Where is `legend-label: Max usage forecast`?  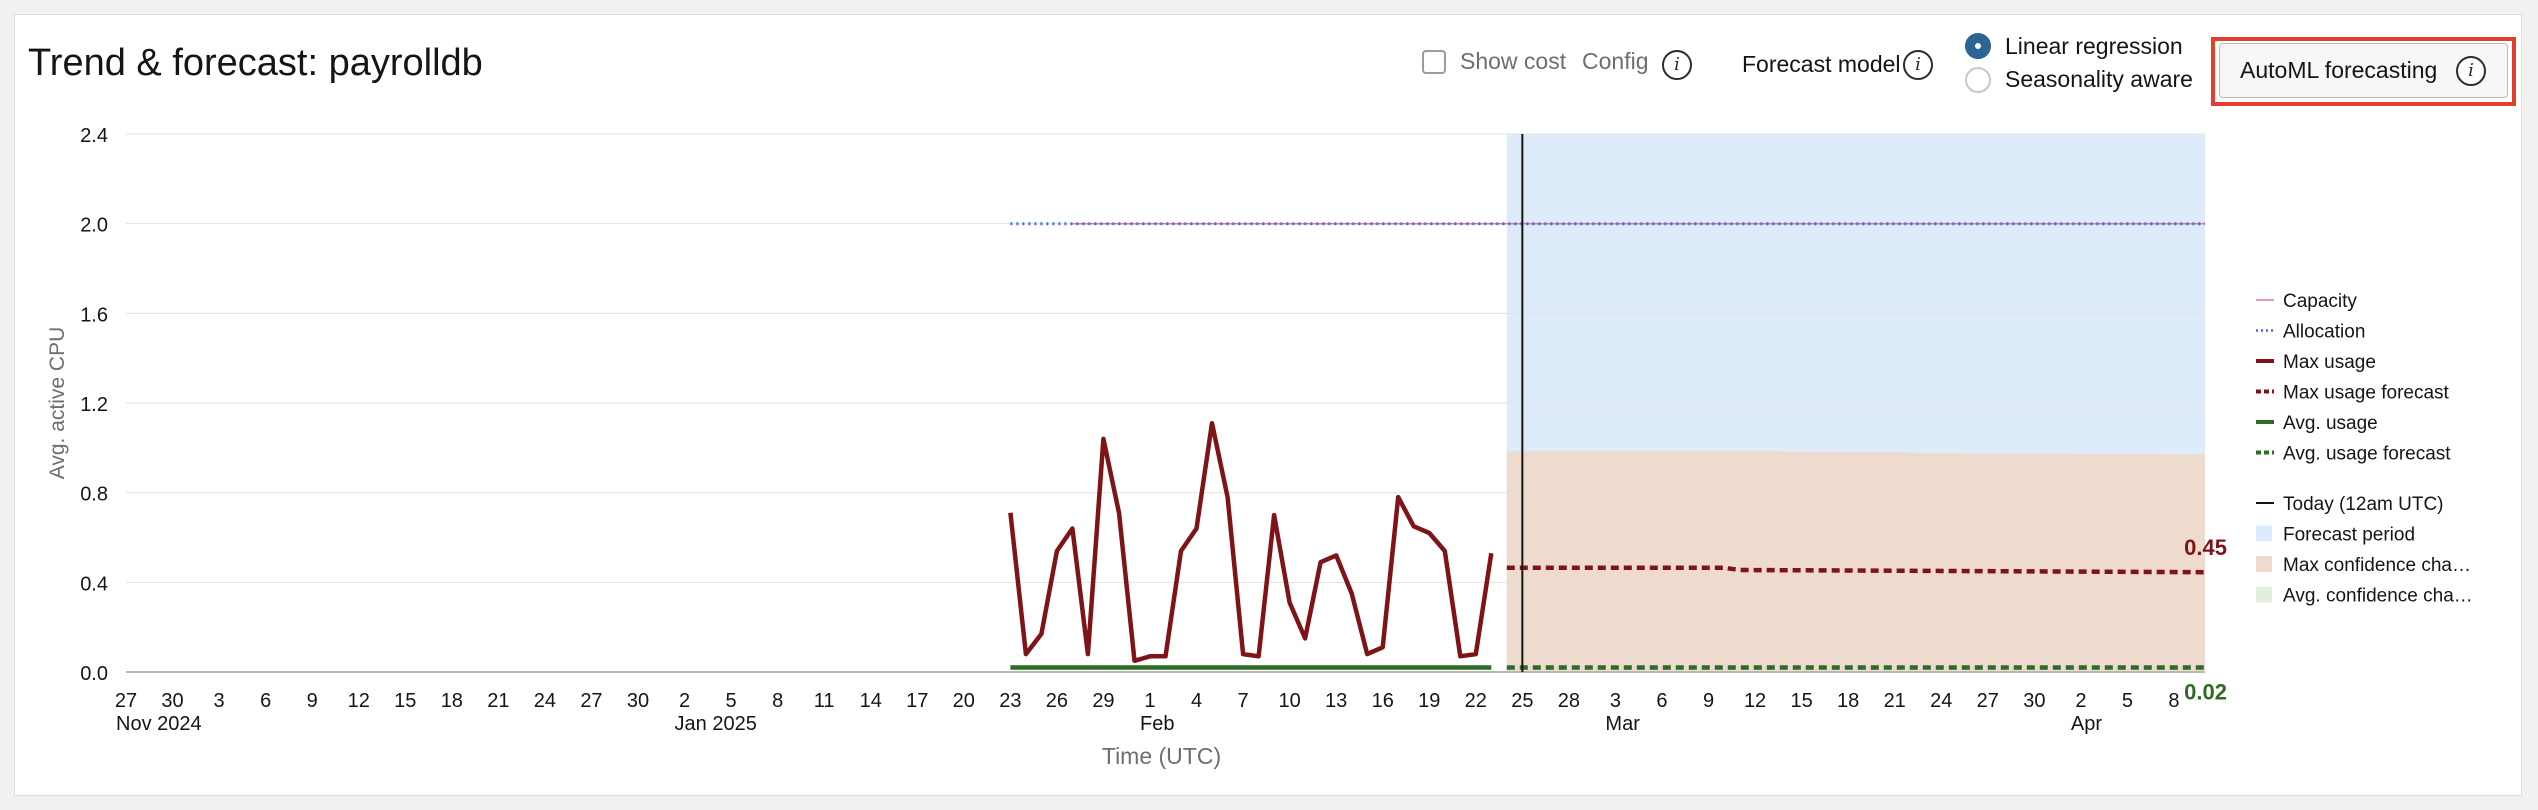 legend-label: Max usage forecast is located at coordinates (2366, 393).